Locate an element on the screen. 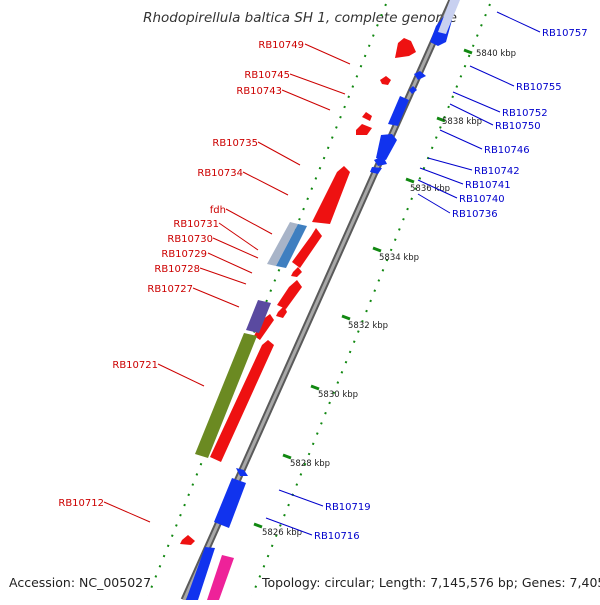  gene-rb10731 is located at coordinates (307, 248).